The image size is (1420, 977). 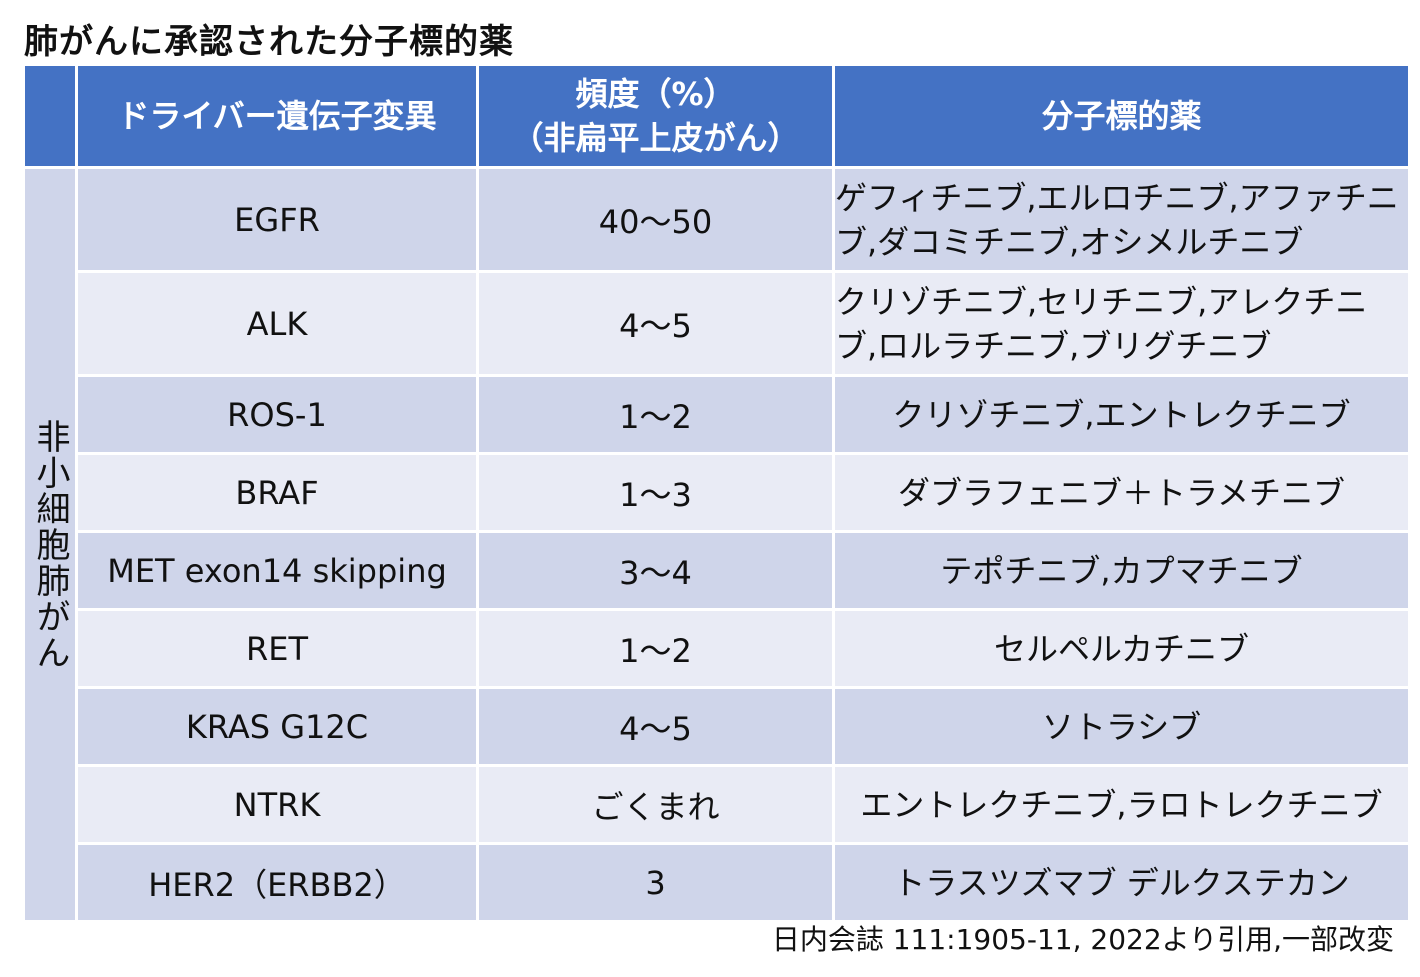 I want to click on frequency-cell: 1～3, so click(x=655, y=492).